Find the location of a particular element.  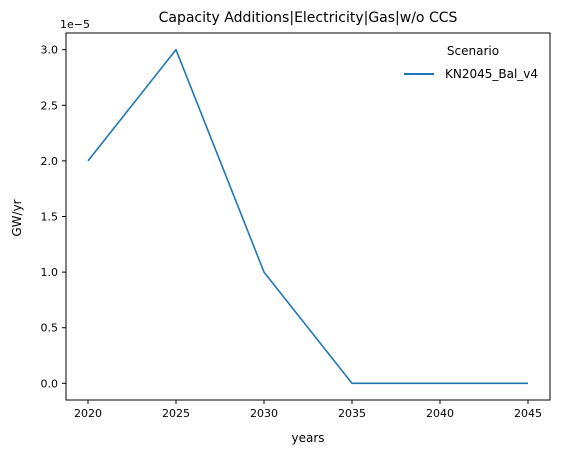

y-axis-label: GW/yr is located at coordinates (17, 217).